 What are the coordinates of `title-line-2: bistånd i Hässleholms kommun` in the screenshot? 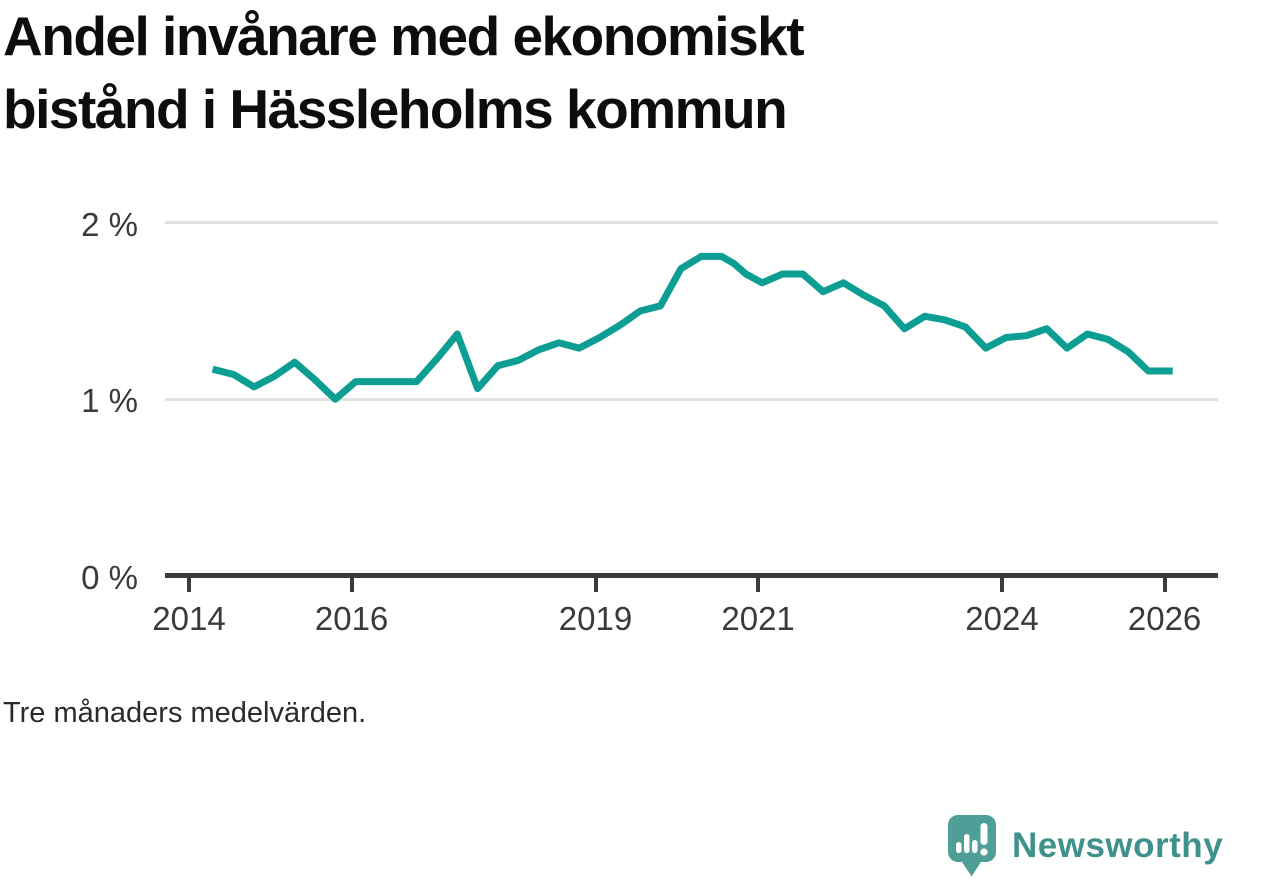 It's located at (395, 109).